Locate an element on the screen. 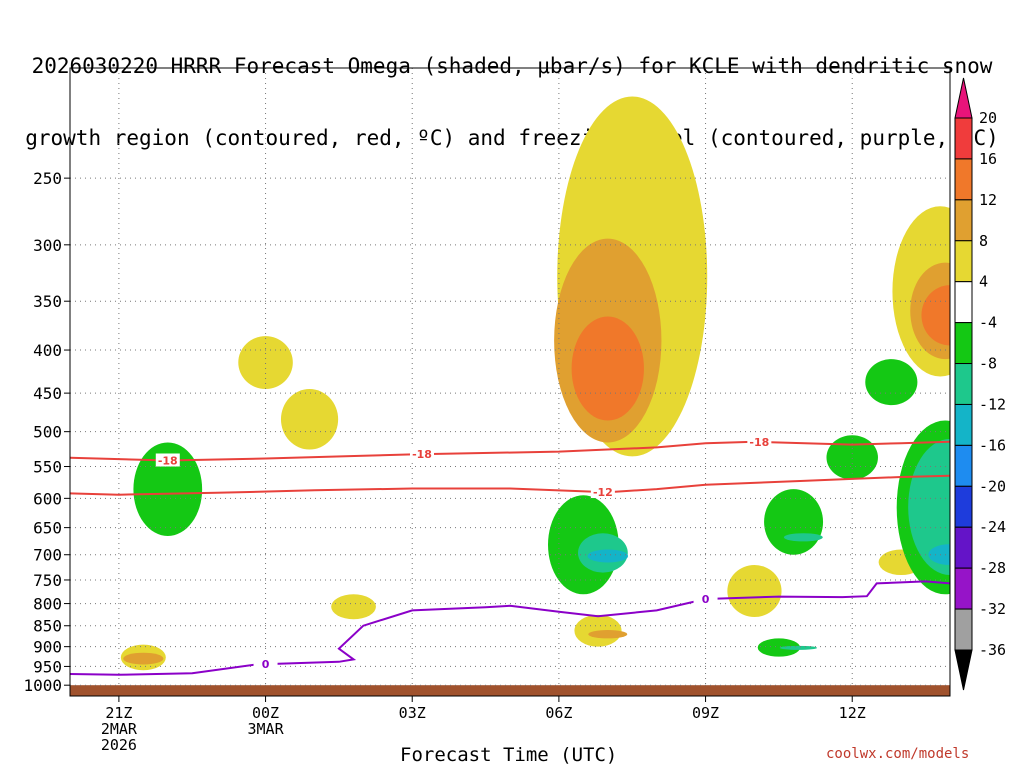 This screenshot has width=1024, height=768. colorbar-label-0: 20 is located at coordinates (988, 118).